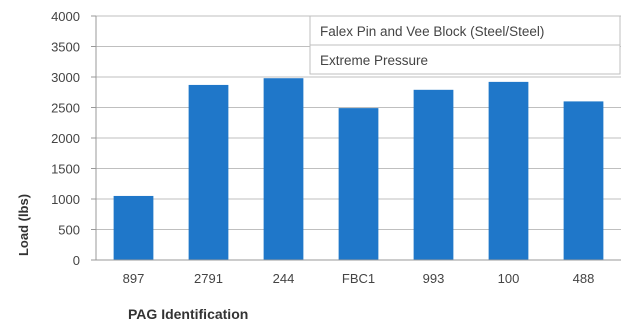 This screenshot has width=626, height=321. Describe the element at coordinates (134, 278) in the screenshot. I see `x-tick-label: 897` at that location.